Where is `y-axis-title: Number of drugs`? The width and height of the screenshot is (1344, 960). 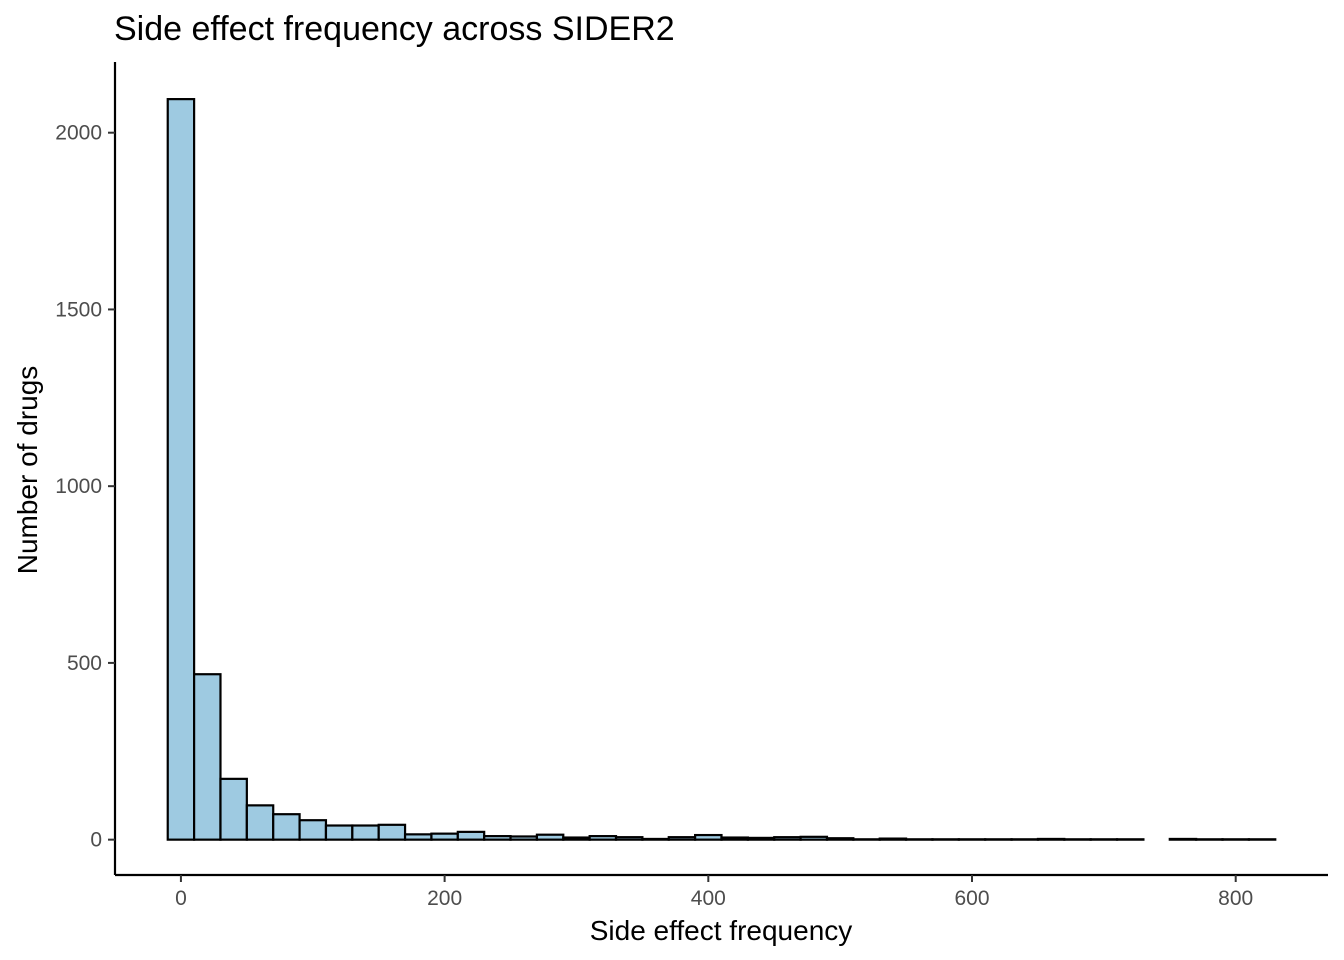 y-axis-title: Number of drugs is located at coordinates (27, 470).